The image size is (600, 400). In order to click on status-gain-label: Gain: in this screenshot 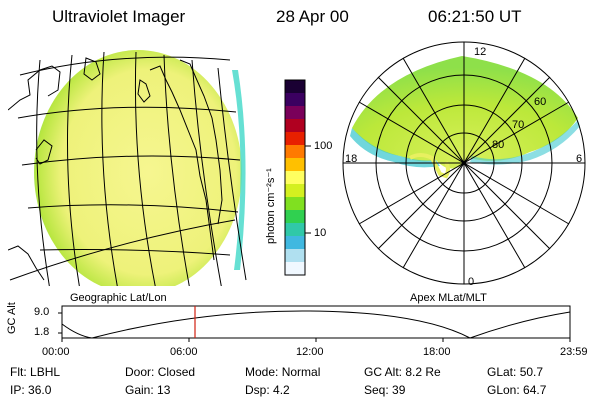, I will do `click(139, 390)`.